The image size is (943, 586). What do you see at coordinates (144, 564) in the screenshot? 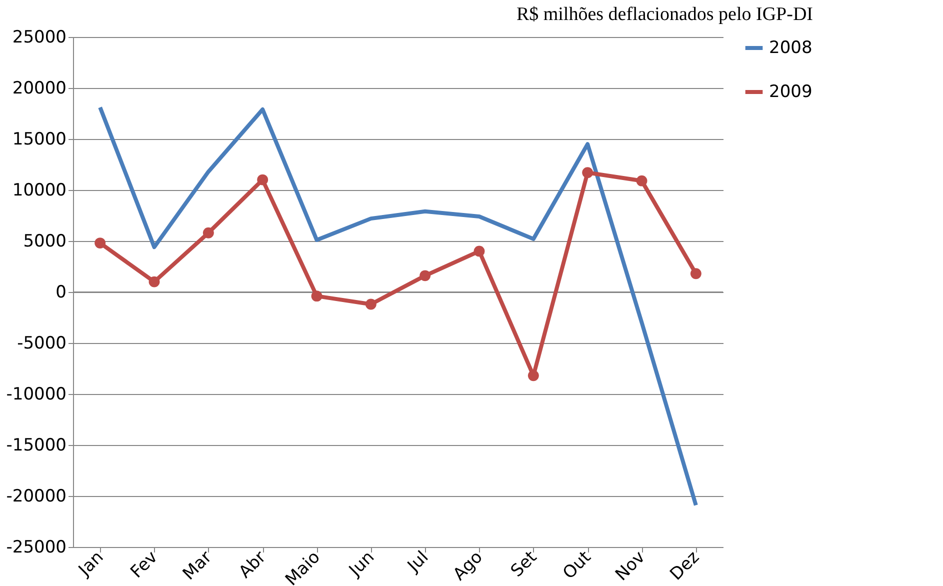
I see `x-tick-label: Fev` at bounding box center [144, 564].